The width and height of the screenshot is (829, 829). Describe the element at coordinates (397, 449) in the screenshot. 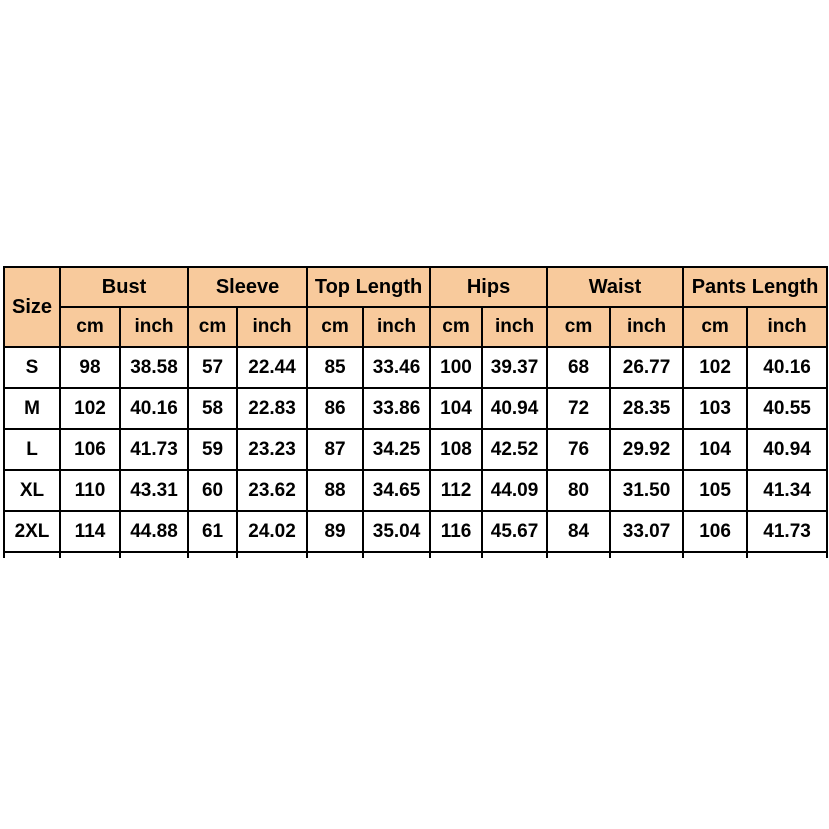

I see `value-cell: 34.25` at that location.